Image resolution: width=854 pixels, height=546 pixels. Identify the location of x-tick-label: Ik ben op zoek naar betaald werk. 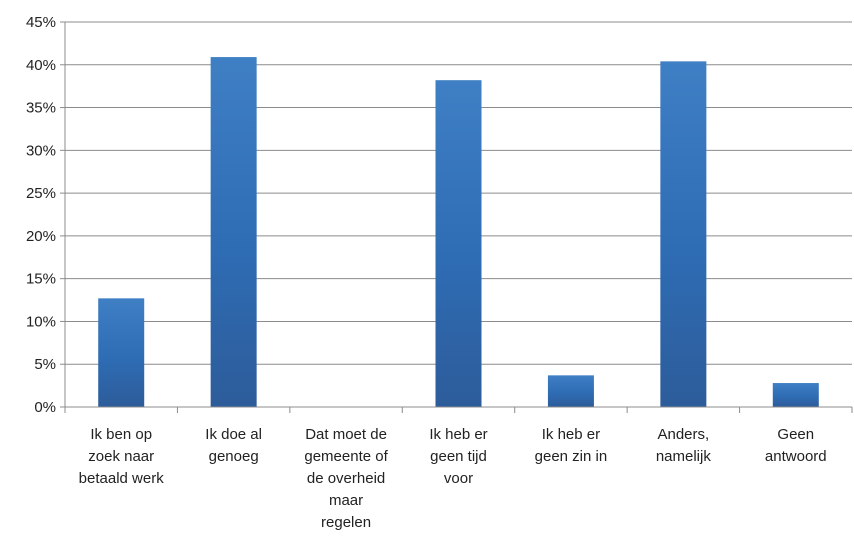
(121, 457).